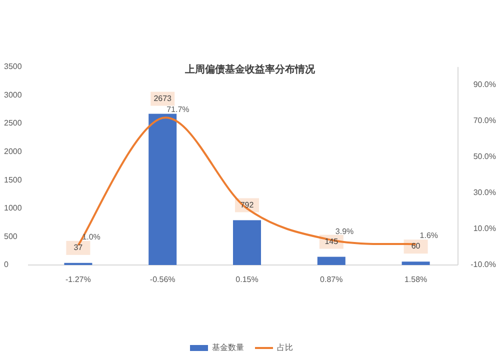 The height and width of the screenshot is (362, 500). What do you see at coordinates (13, 208) in the screenshot?
I see `y-tick-label: 1000` at bounding box center [13, 208].